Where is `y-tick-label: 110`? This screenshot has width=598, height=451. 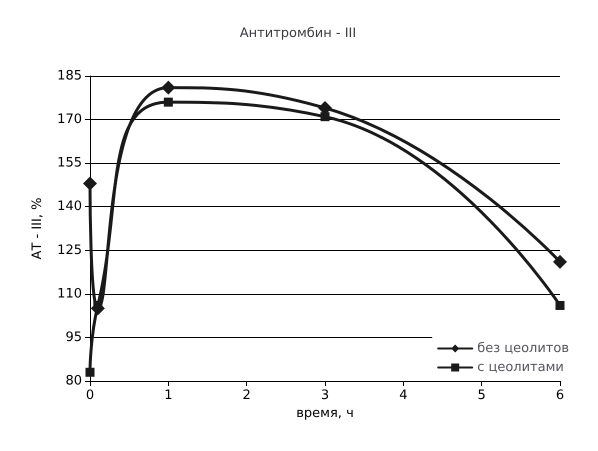
y-tick-label: 110 is located at coordinates (69, 294).